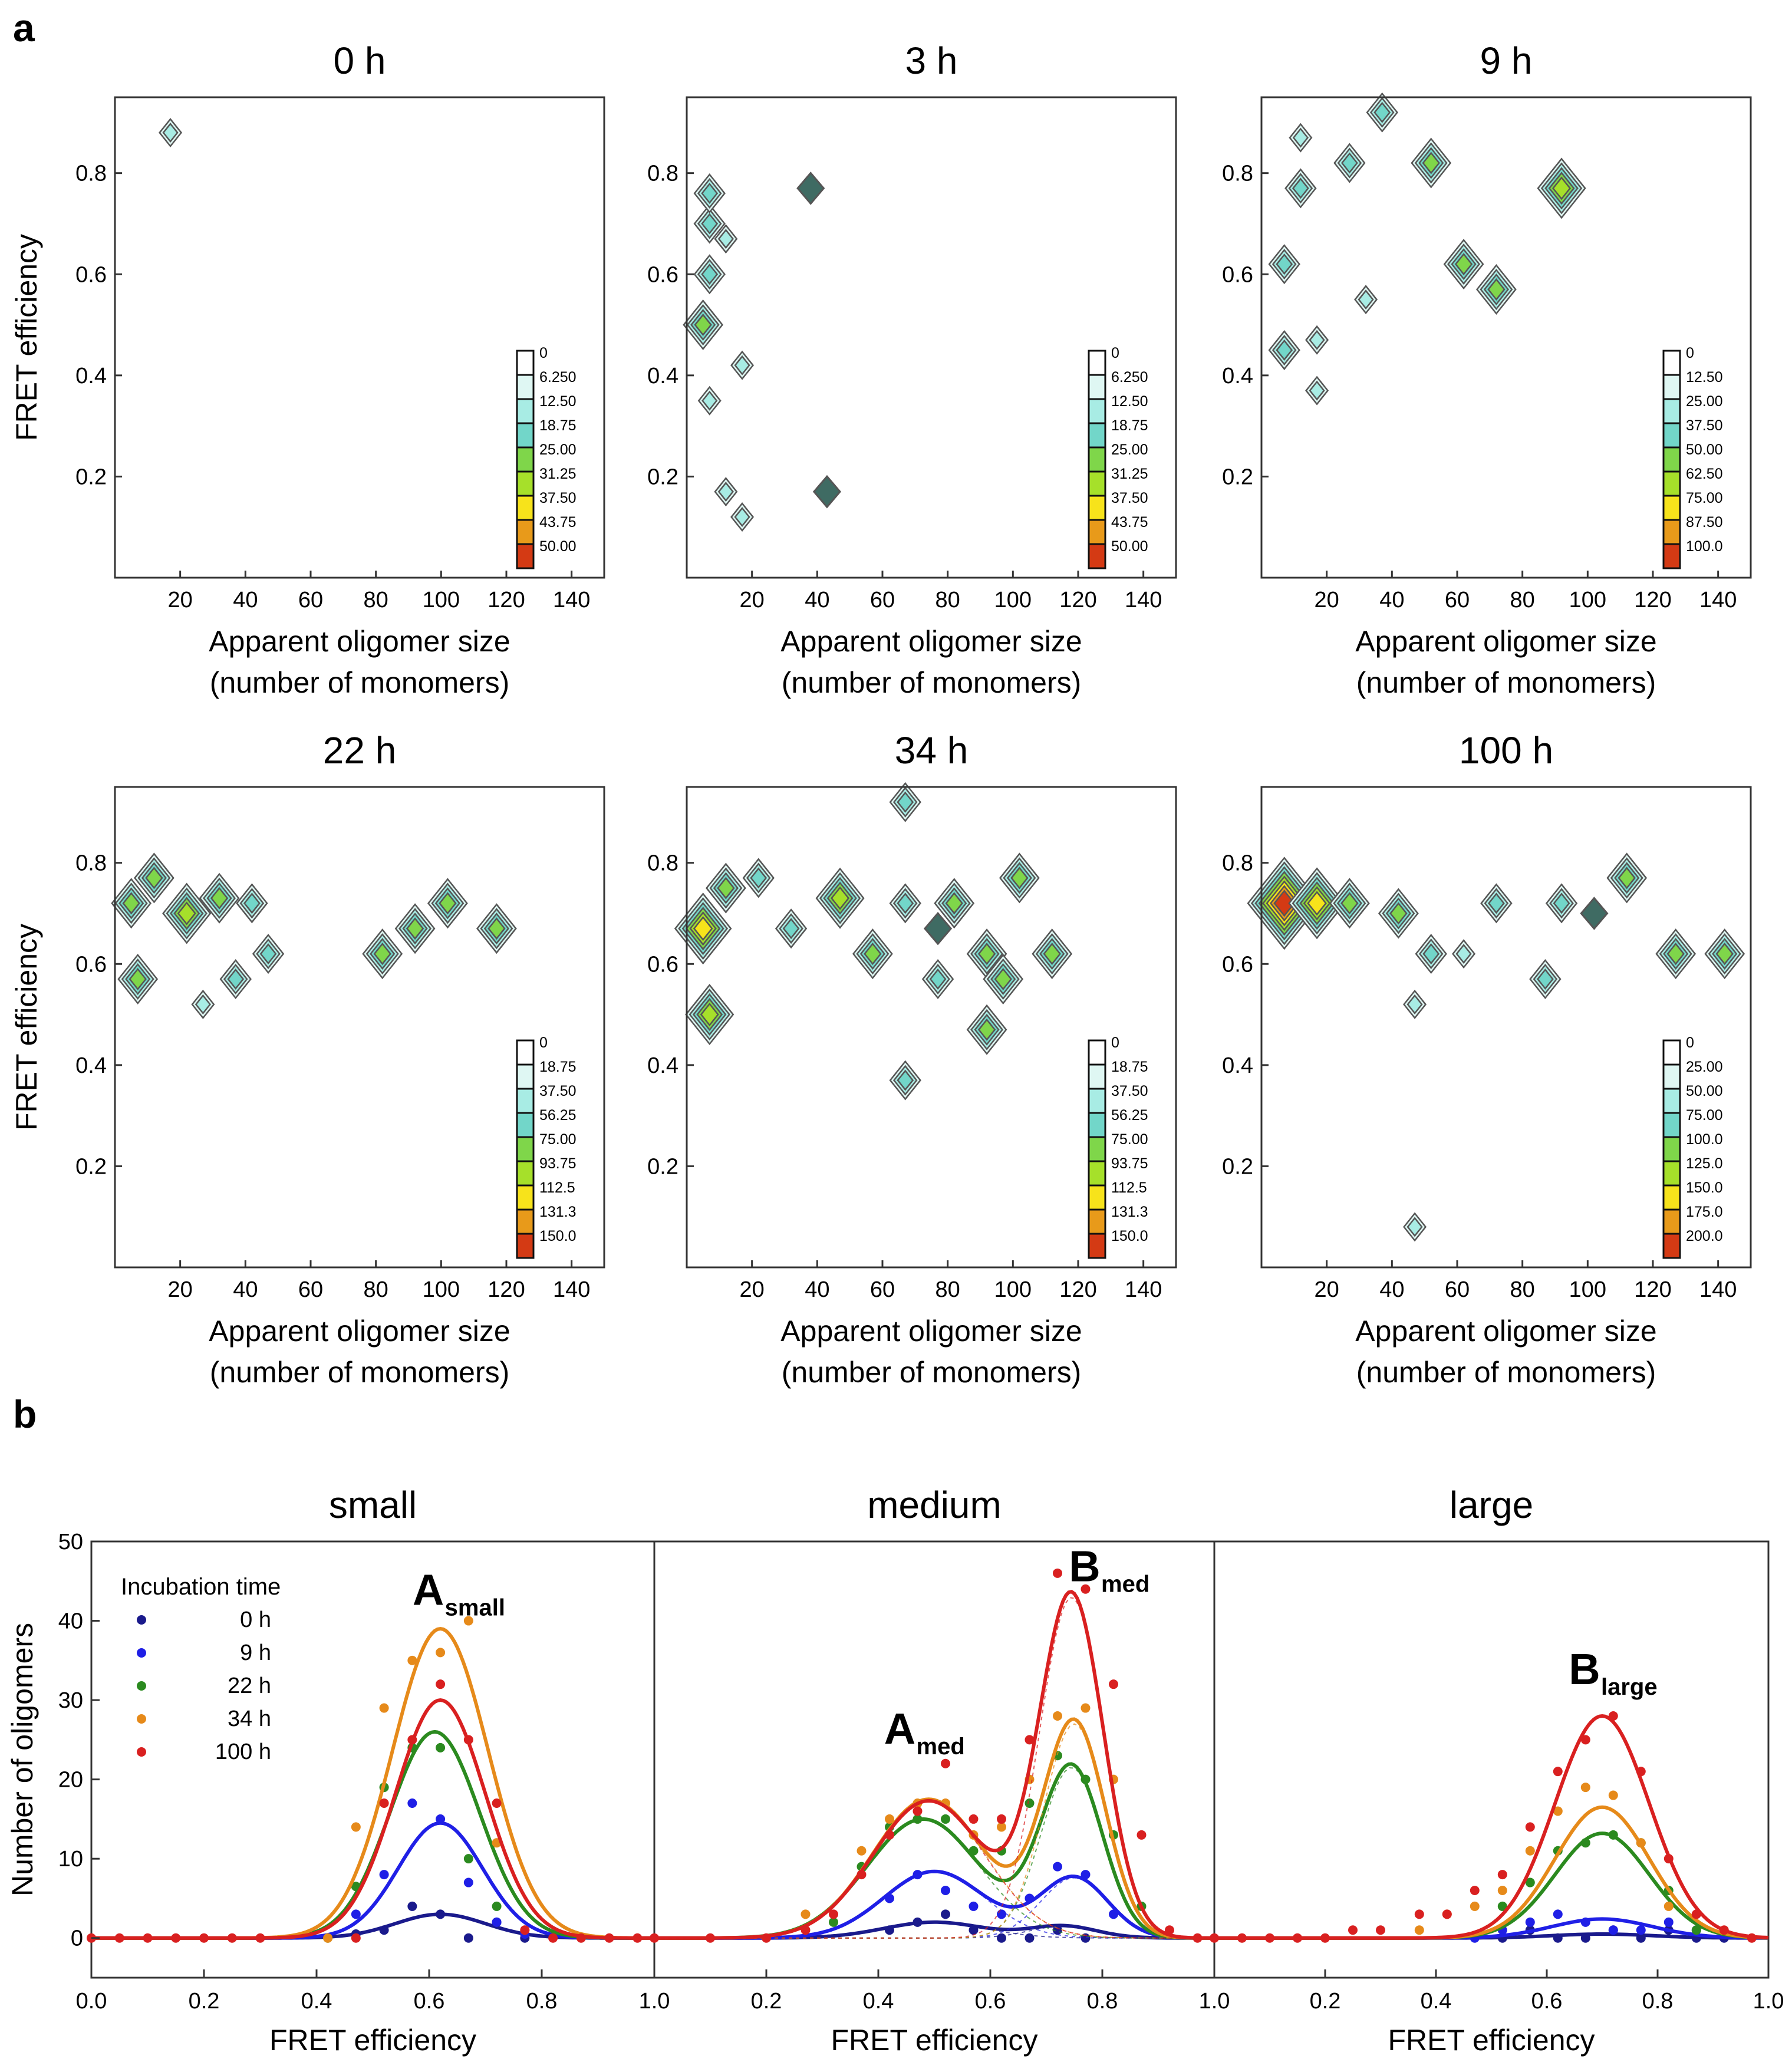 Image resolution: width=1792 pixels, height=2072 pixels. What do you see at coordinates (91, 376) in the screenshot?
I see `y-tick-label: 0.4` at bounding box center [91, 376].